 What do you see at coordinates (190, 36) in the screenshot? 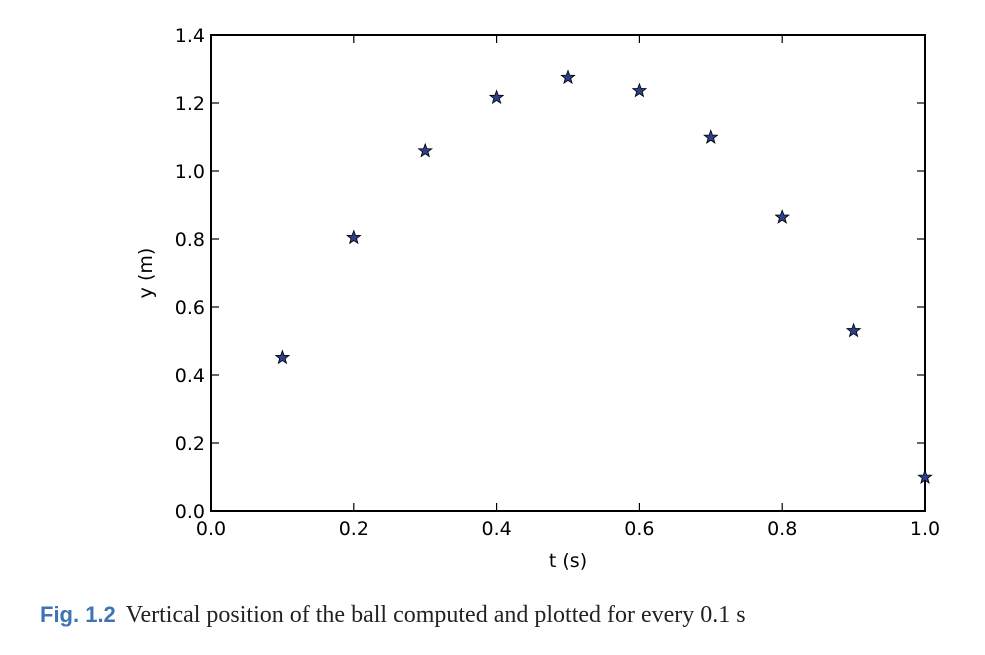
I see `y-tick-label: 1.4` at bounding box center [190, 36].